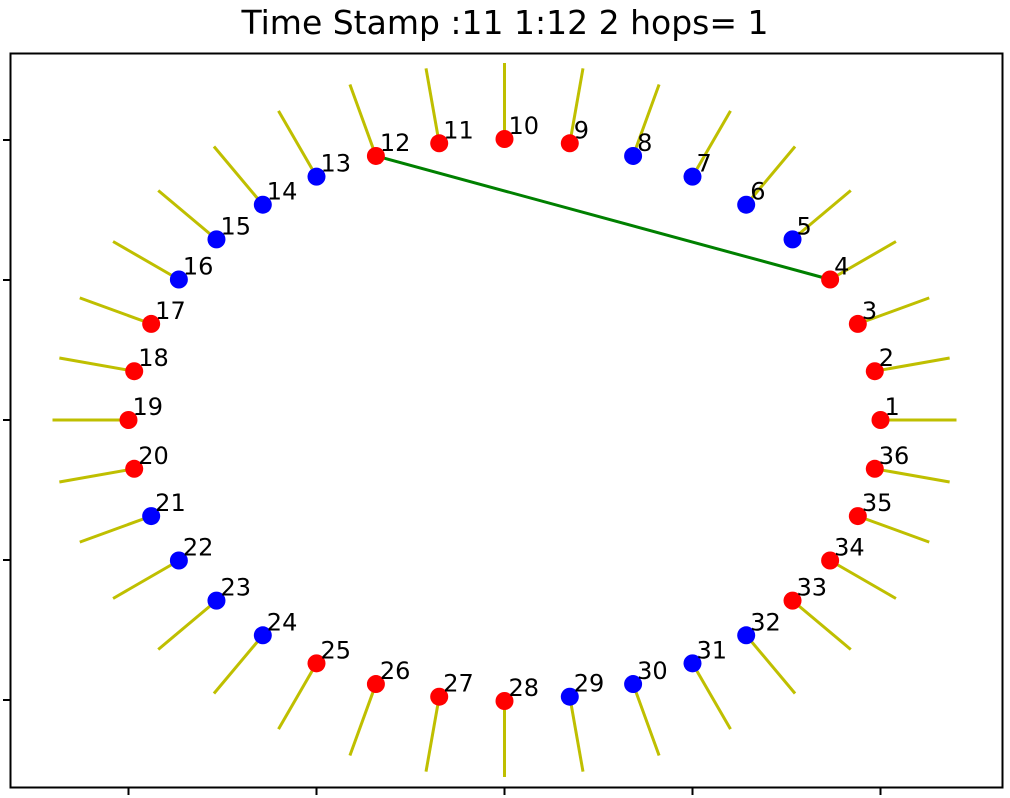 This screenshot has height=798, width=1010. I want to click on node-label-16: 16, so click(198, 267).